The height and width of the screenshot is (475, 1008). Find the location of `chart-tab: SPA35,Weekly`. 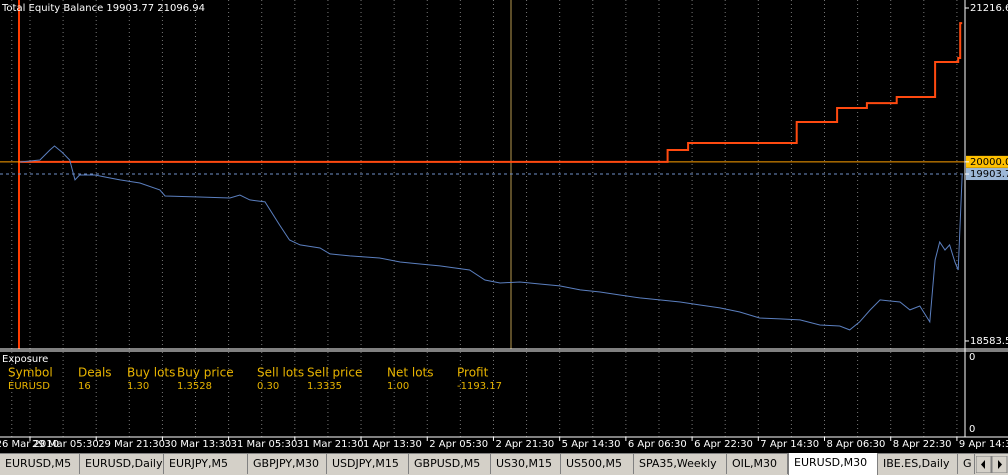

chart-tab: SPA35,Weekly is located at coordinates (680, 464).